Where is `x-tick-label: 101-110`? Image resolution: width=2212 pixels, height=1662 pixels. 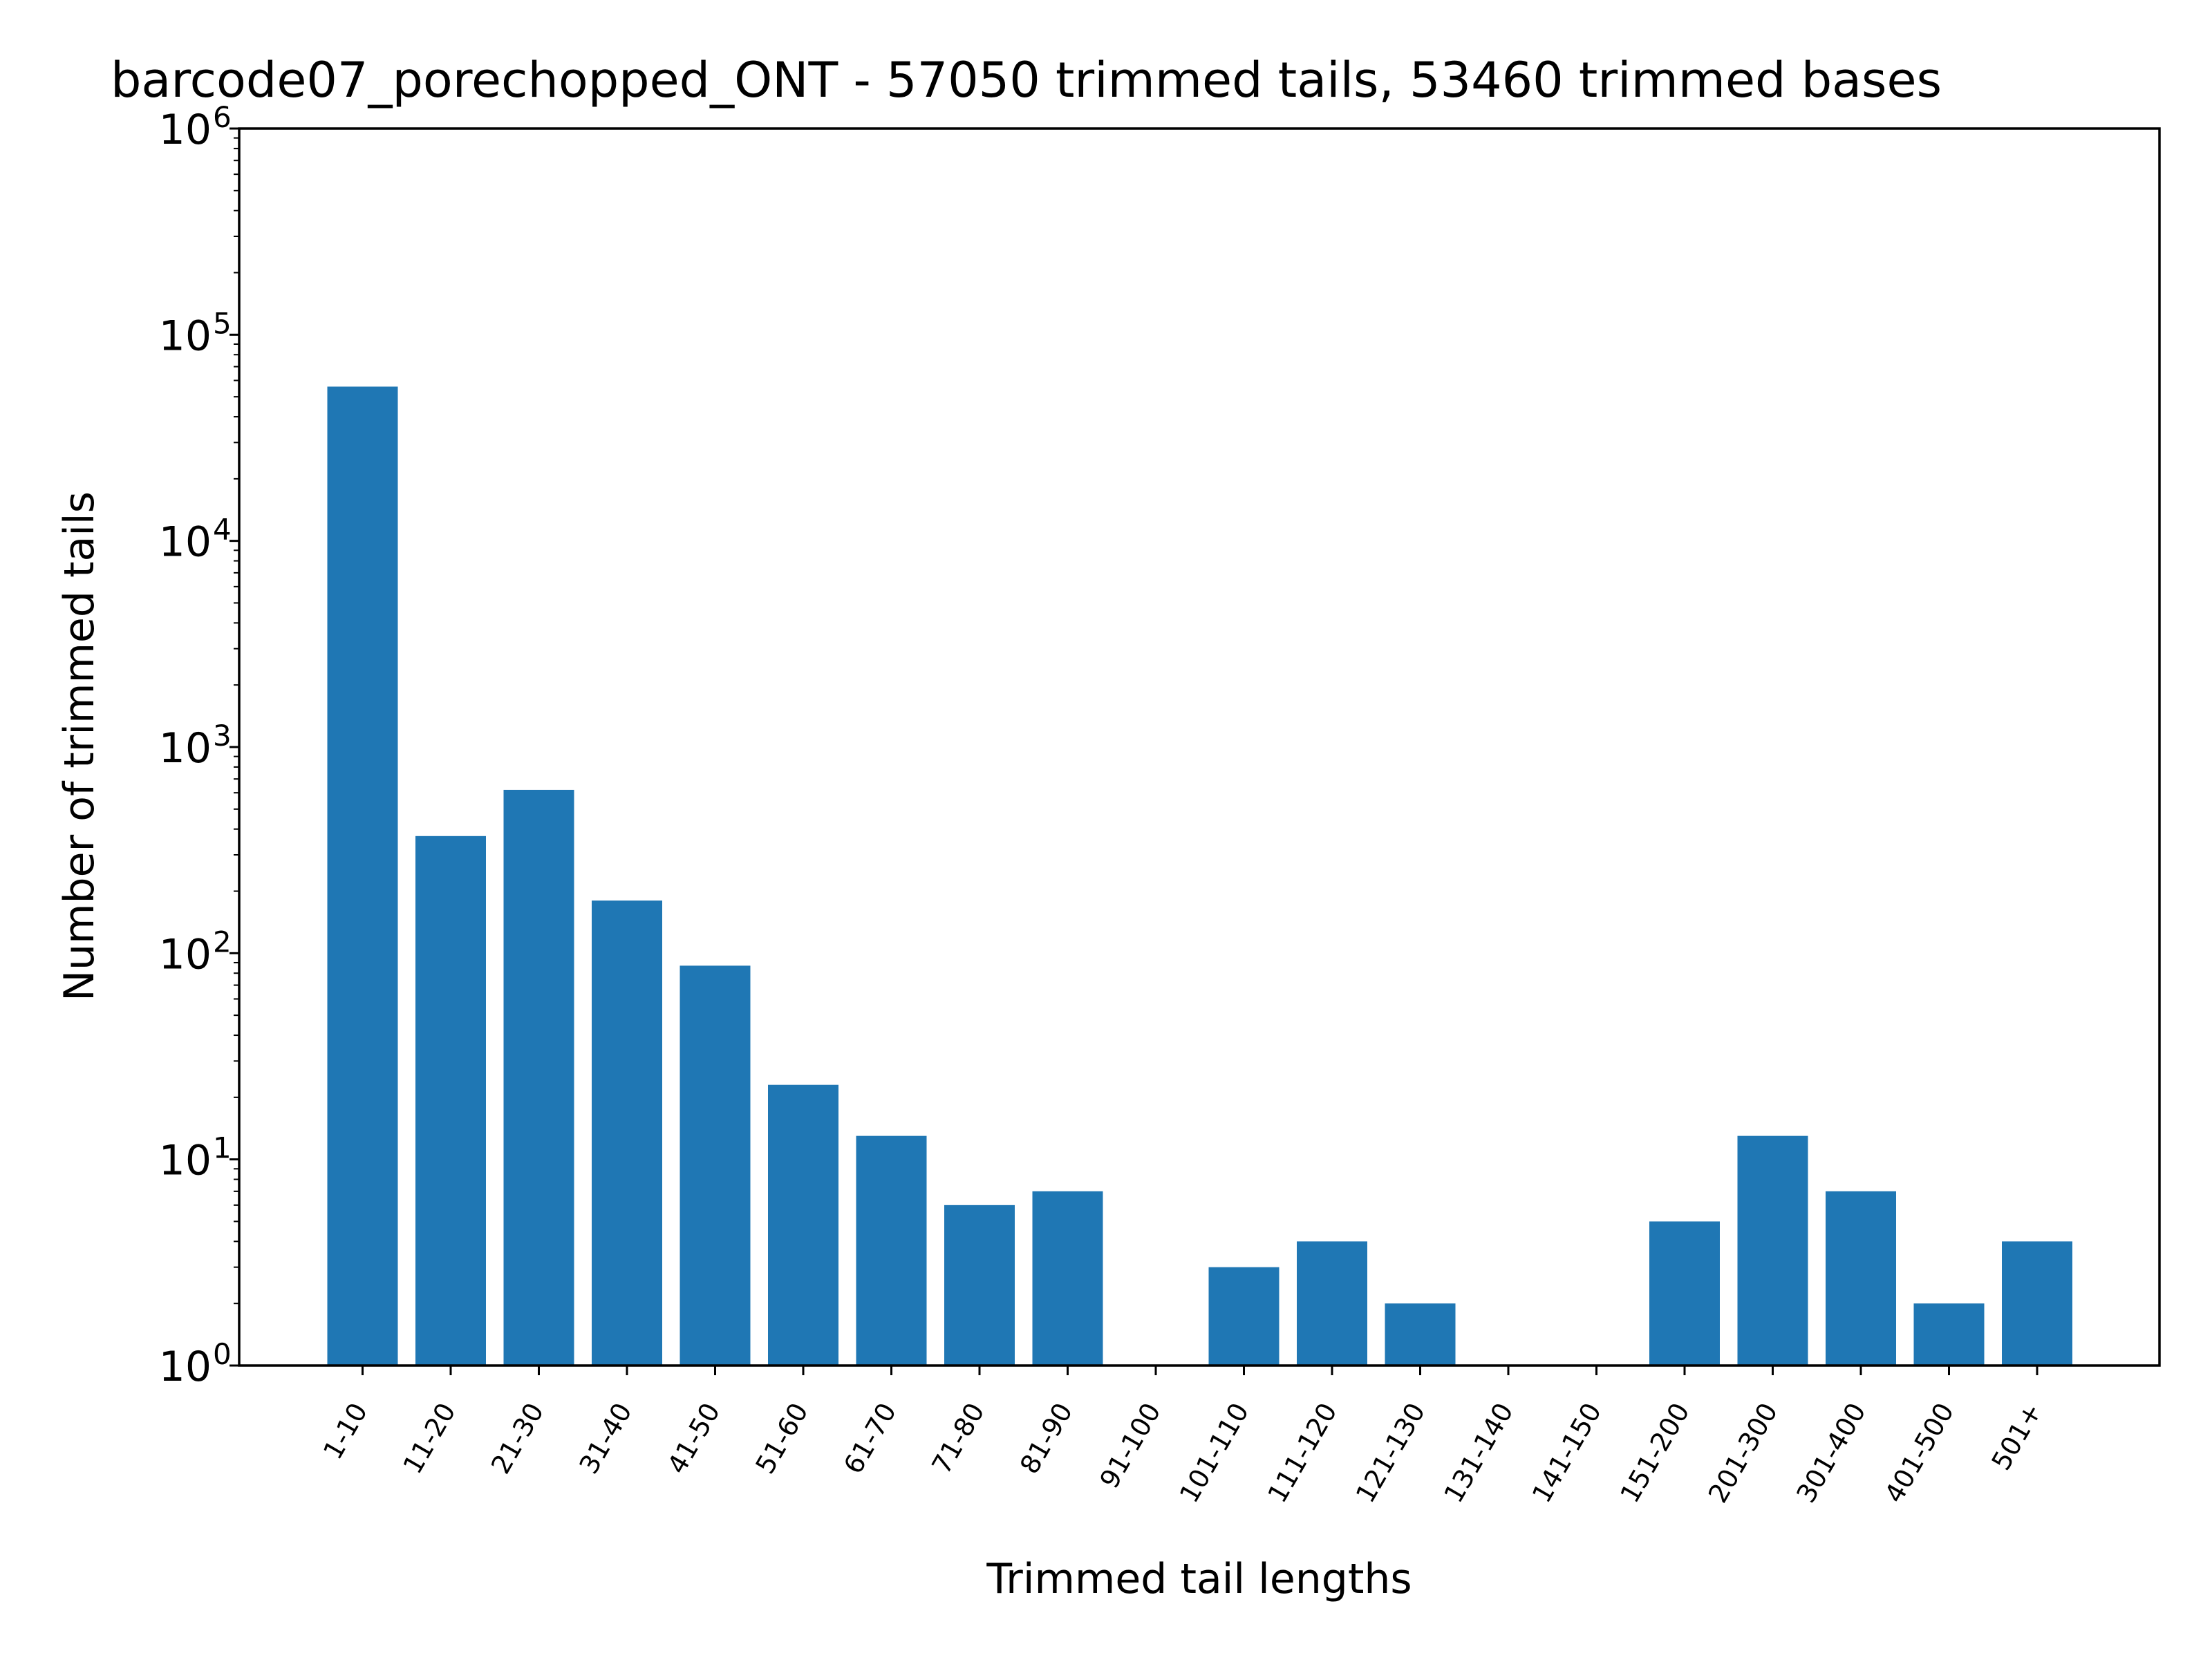
x-tick-label: 101-110 is located at coordinates (1214, 1453).